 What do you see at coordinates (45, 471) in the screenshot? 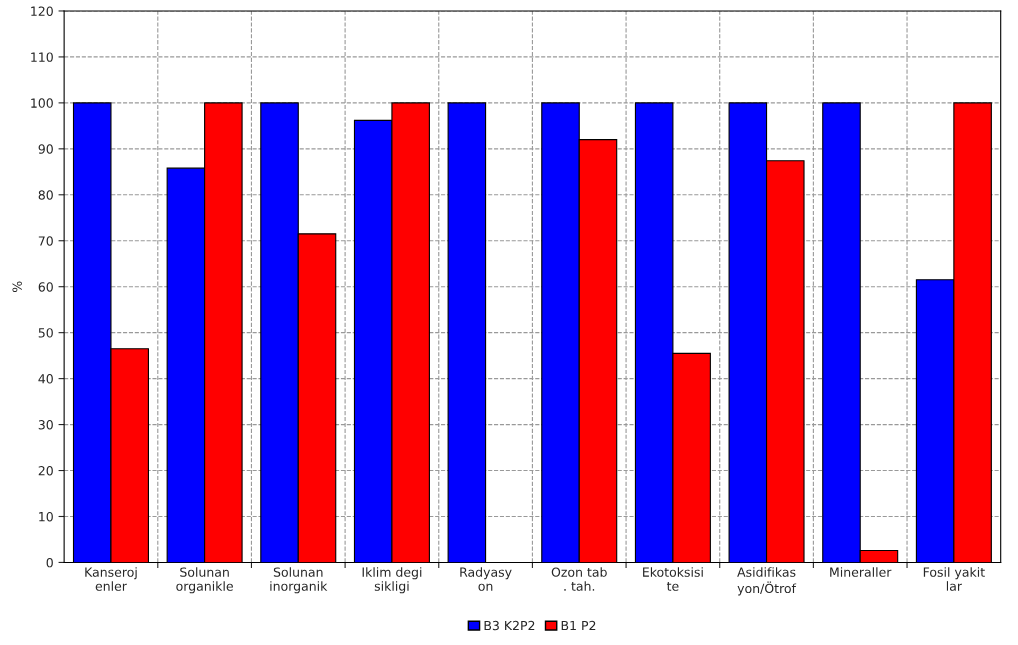
I see `y-tick-label: 20` at bounding box center [45, 471].